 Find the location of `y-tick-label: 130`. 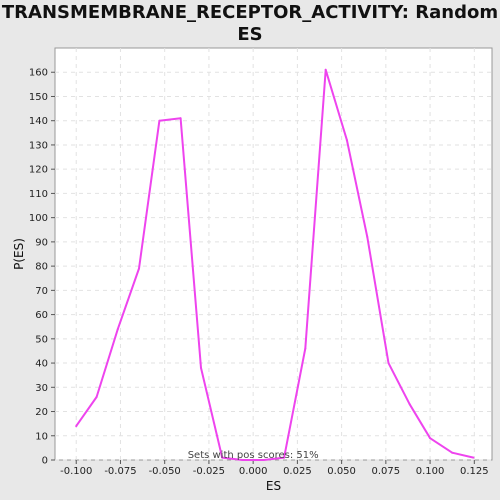

y-tick-label: 130 is located at coordinates (38, 145).